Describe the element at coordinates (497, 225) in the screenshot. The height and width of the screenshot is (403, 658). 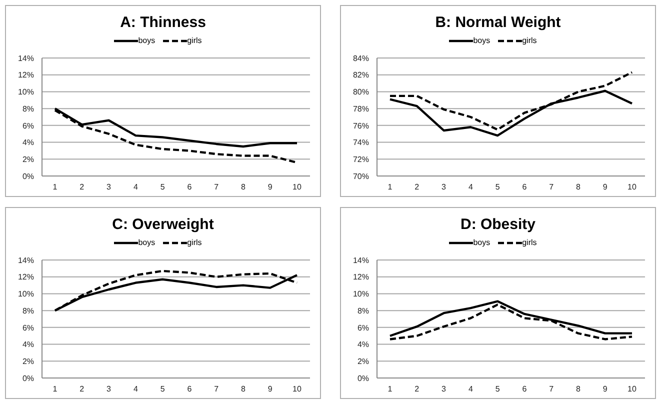
I see `chart-title: D: Obesity` at that location.